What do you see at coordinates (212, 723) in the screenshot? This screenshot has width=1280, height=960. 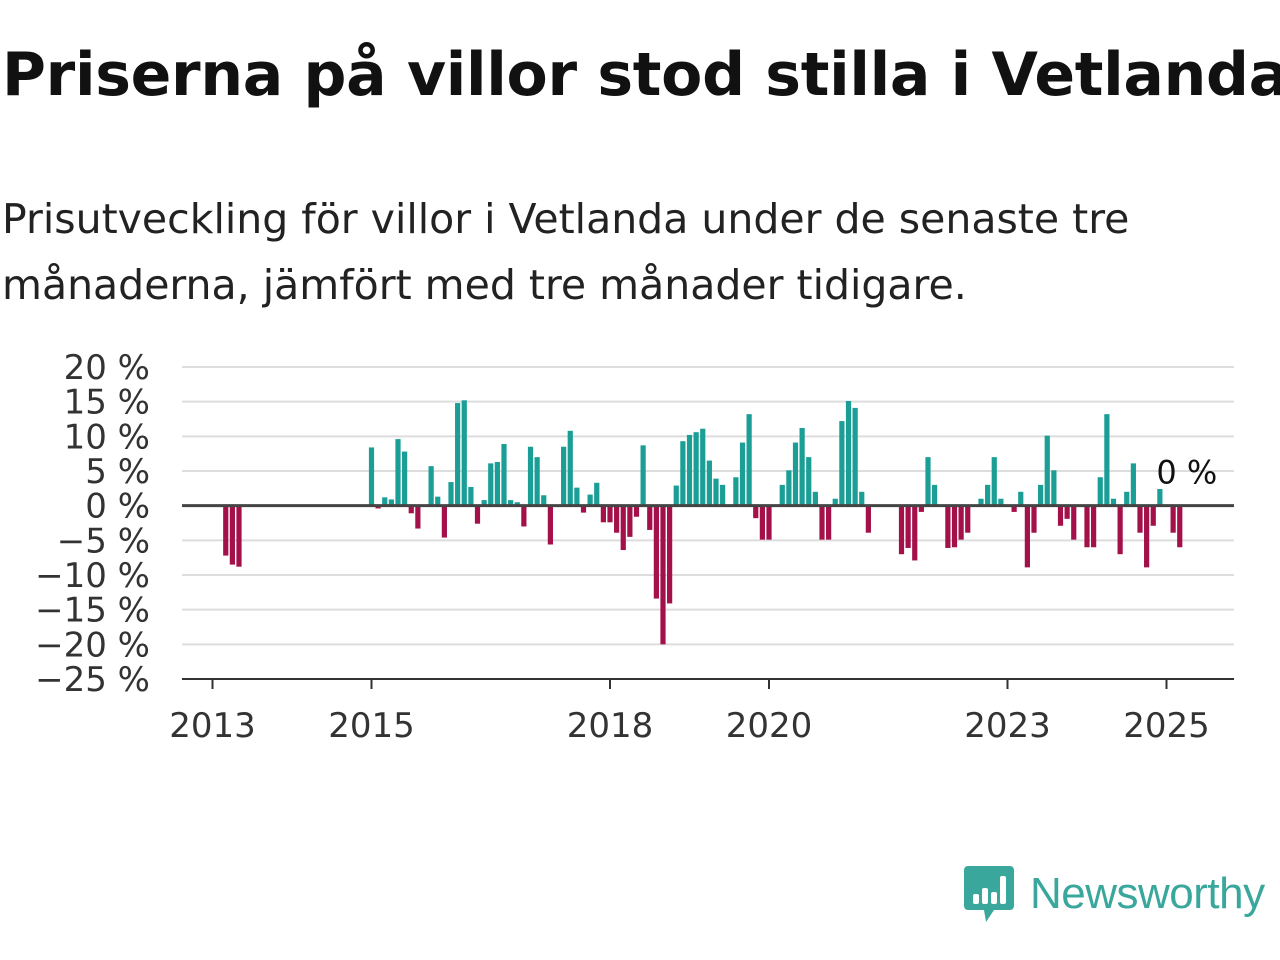 I see `x-tick-label: 2013` at bounding box center [212, 723].